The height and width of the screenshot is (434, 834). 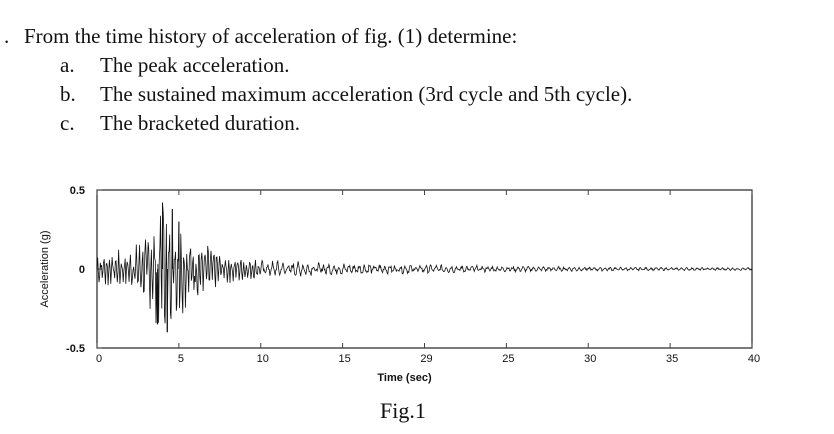 I want to click on figure-caption: Fig.1, so click(x=403, y=410).